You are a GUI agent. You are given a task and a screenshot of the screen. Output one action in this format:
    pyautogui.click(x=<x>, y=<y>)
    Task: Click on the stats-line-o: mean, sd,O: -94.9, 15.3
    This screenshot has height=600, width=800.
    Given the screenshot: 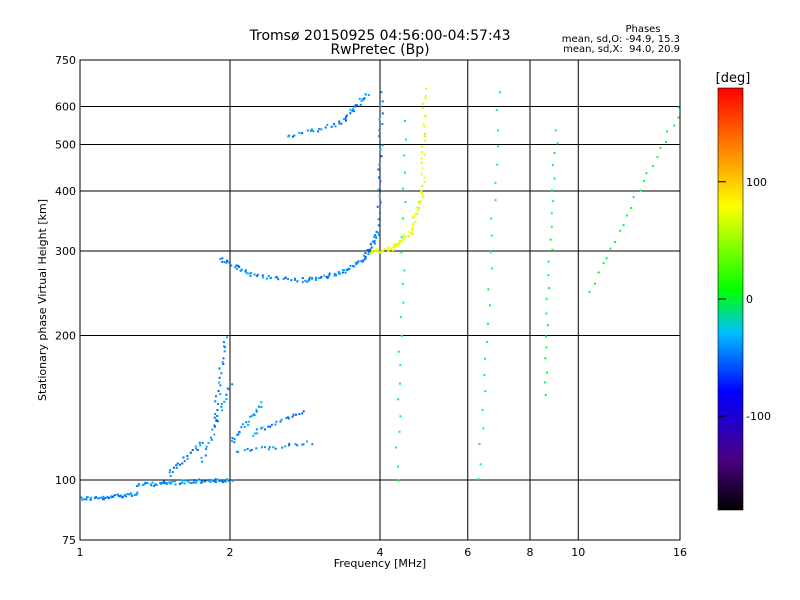 What is the action you would take?
    pyautogui.click(x=621, y=39)
    